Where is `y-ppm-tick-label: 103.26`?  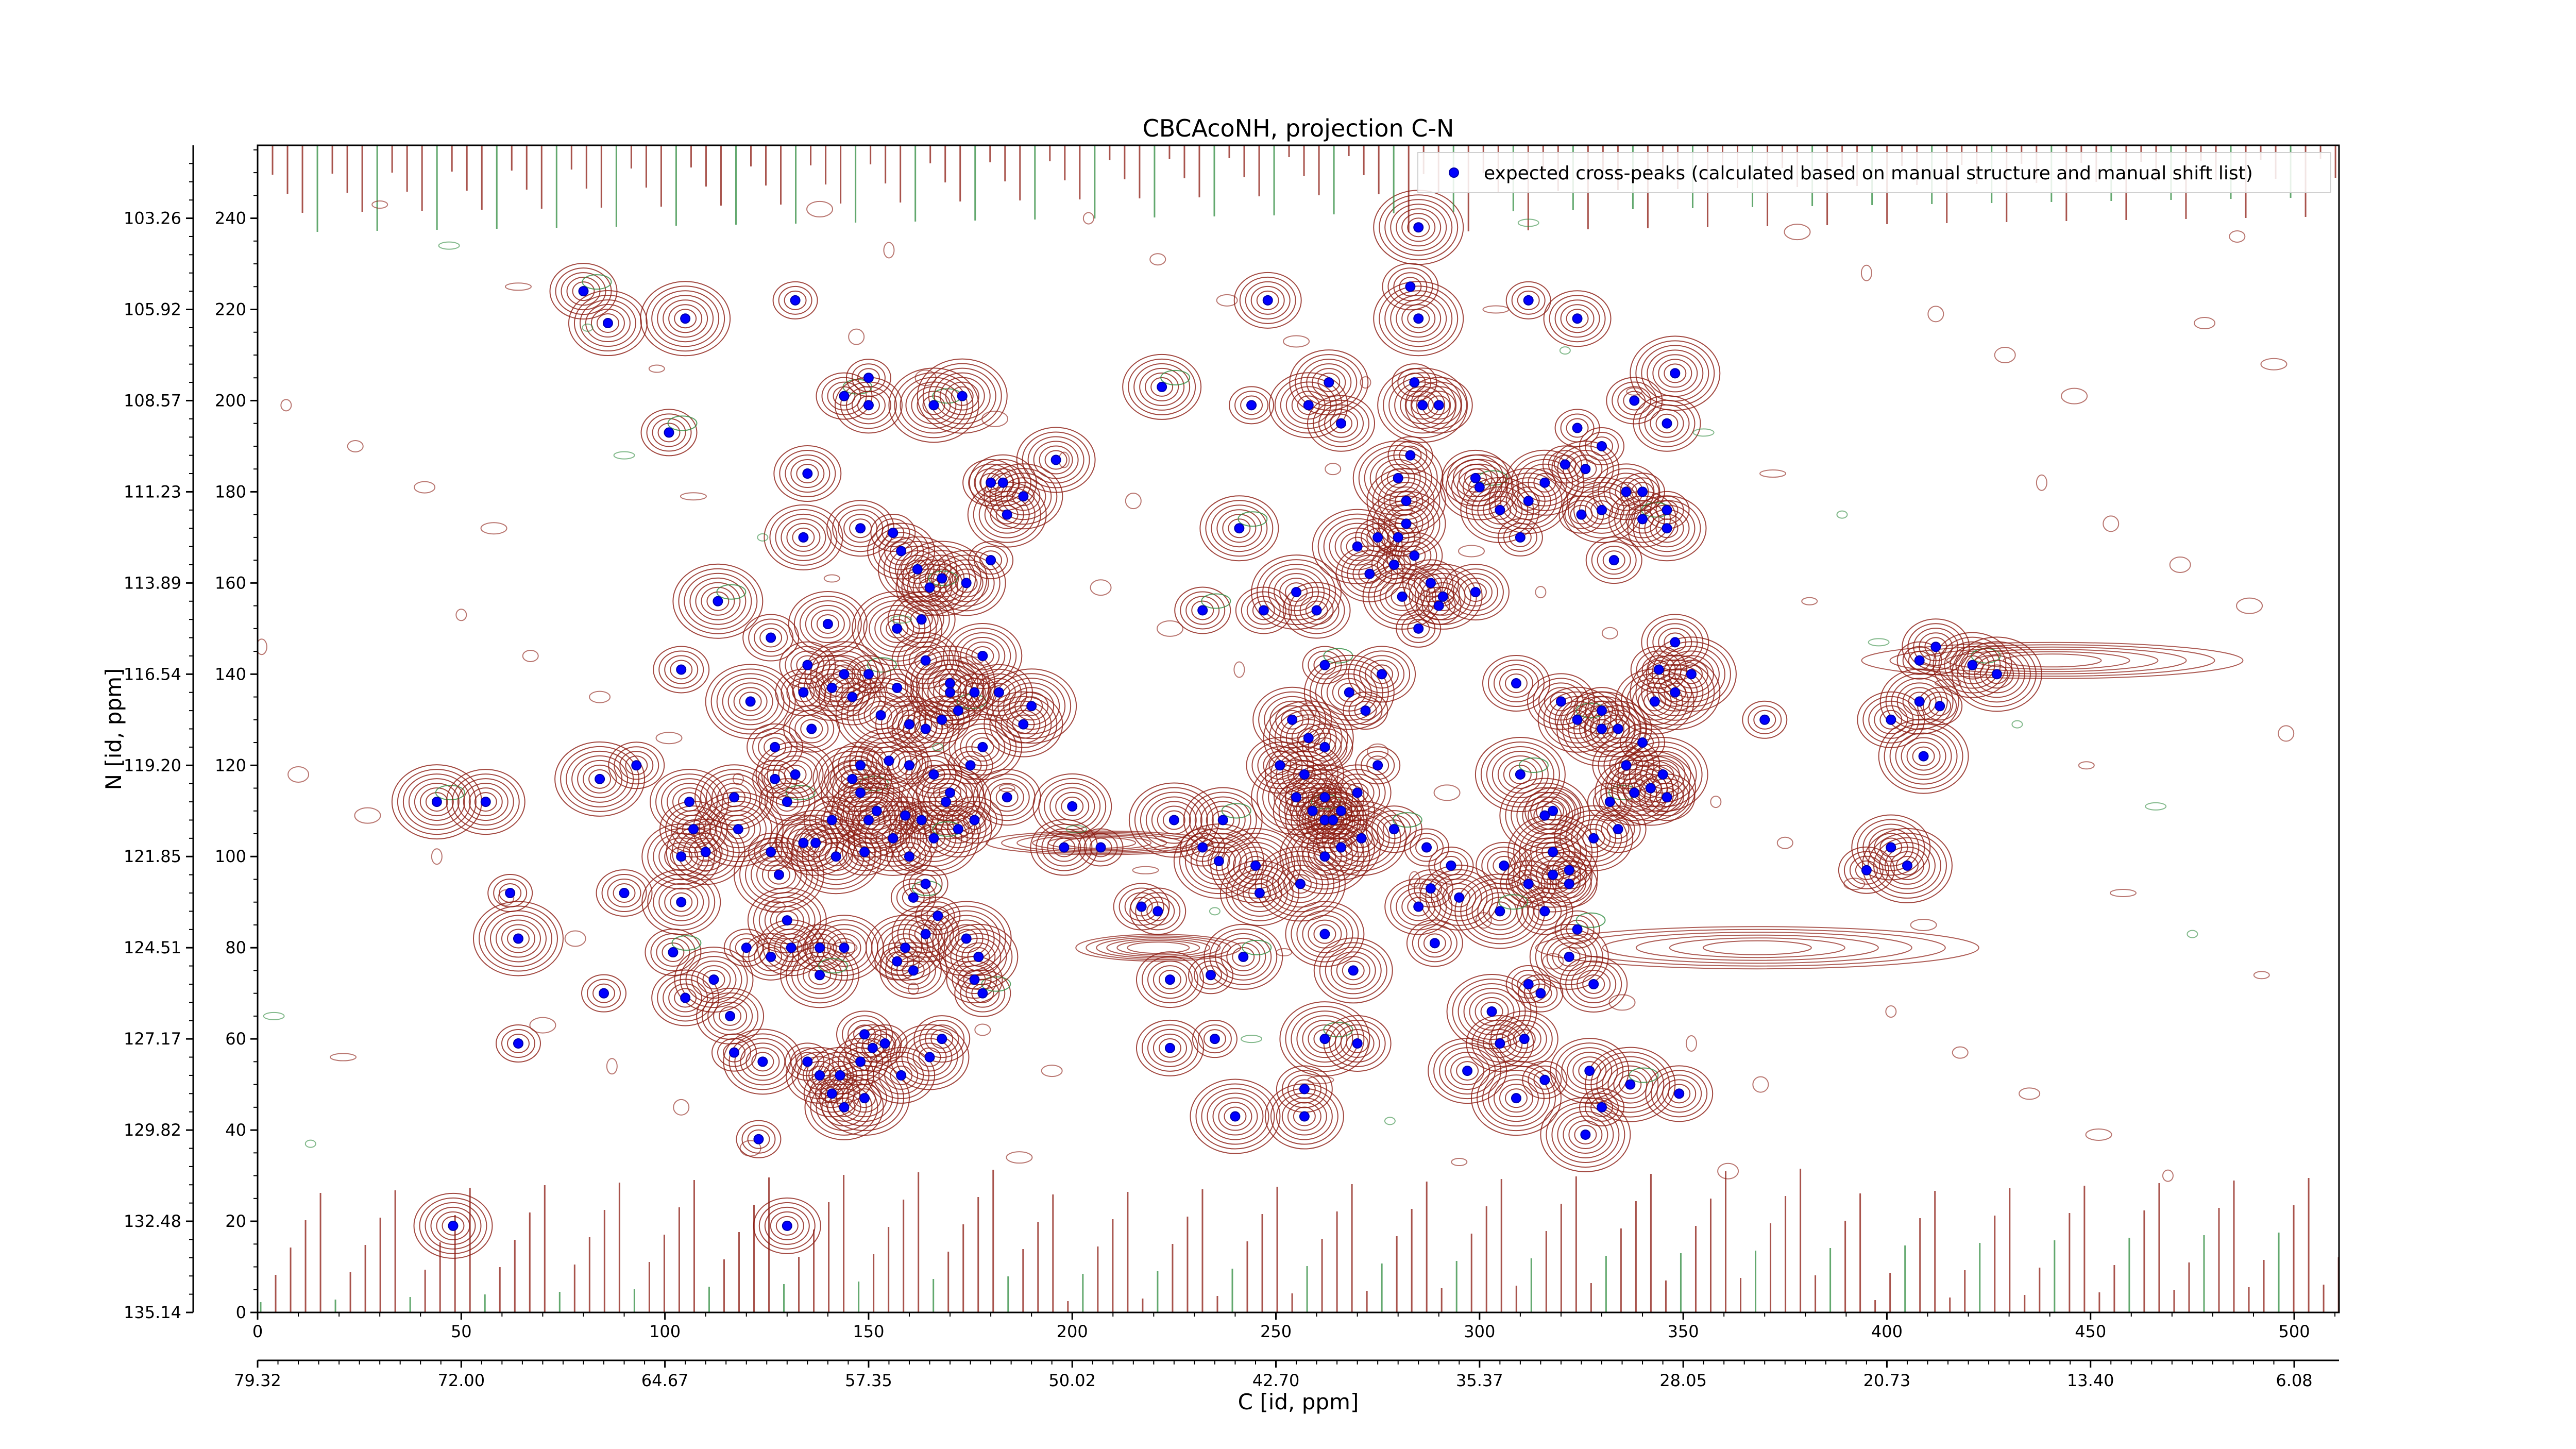 y-ppm-tick-label: 103.26 is located at coordinates (152, 218).